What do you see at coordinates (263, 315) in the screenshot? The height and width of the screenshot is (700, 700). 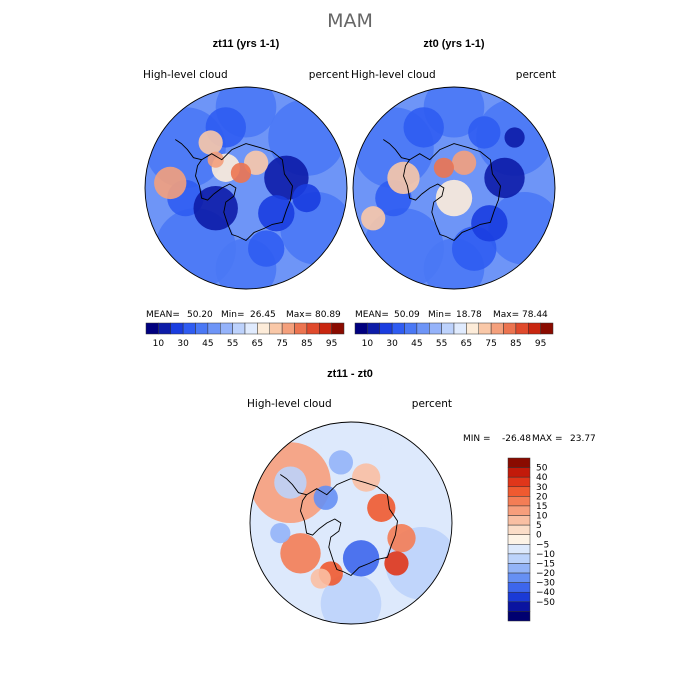 I see `min-value: 26.45` at bounding box center [263, 315].